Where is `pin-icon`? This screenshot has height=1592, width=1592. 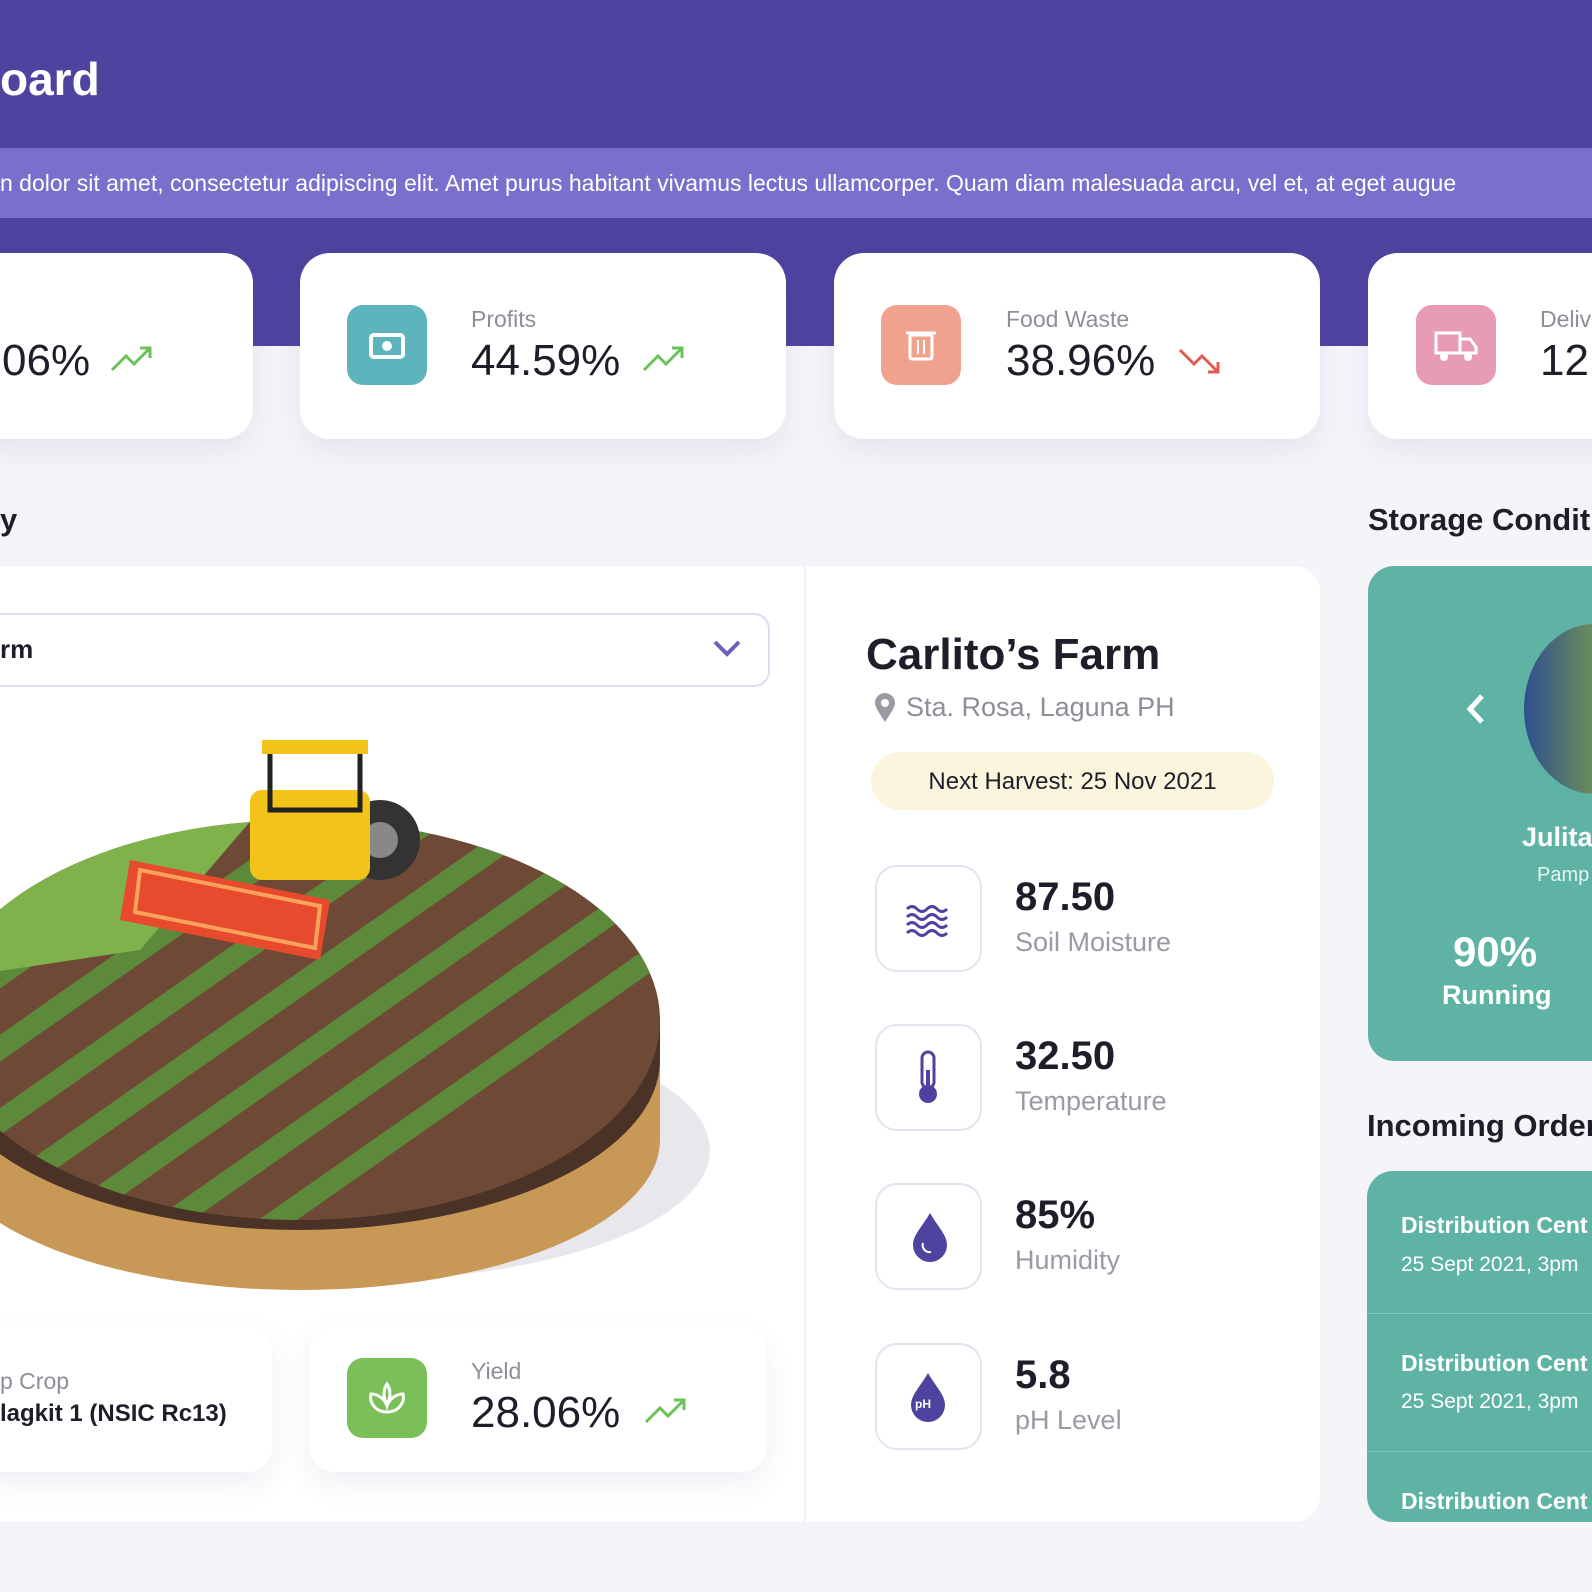
pin-icon is located at coordinates (885, 707).